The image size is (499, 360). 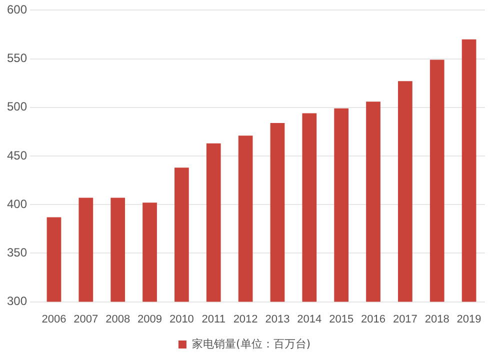 What do you see at coordinates (309, 319) in the screenshot?
I see `x-tick-label: 2014` at bounding box center [309, 319].